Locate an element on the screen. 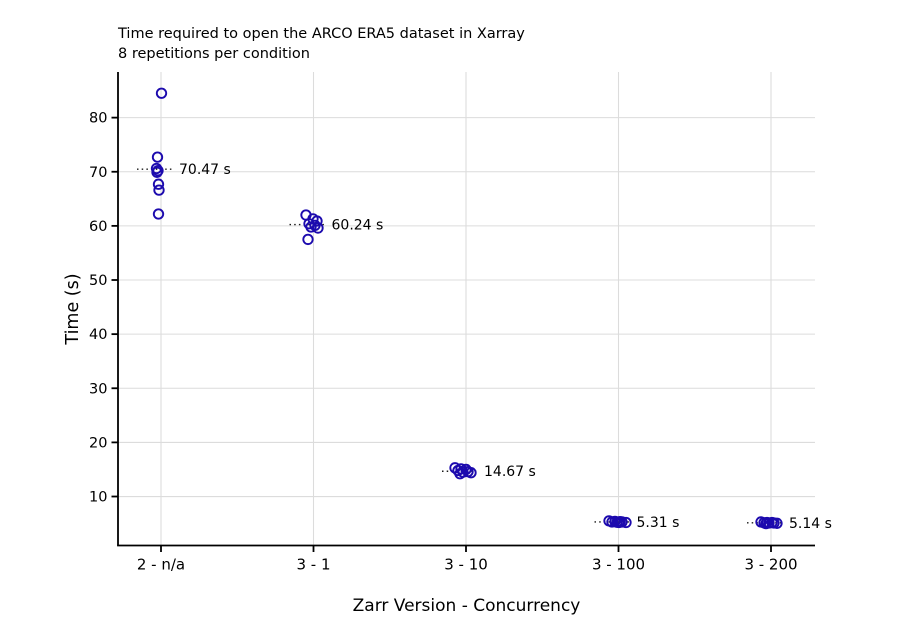 Image resolution: width=900 pixels, height=633 pixels. y-tick-label: 20 is located at coordinates (98, 443).